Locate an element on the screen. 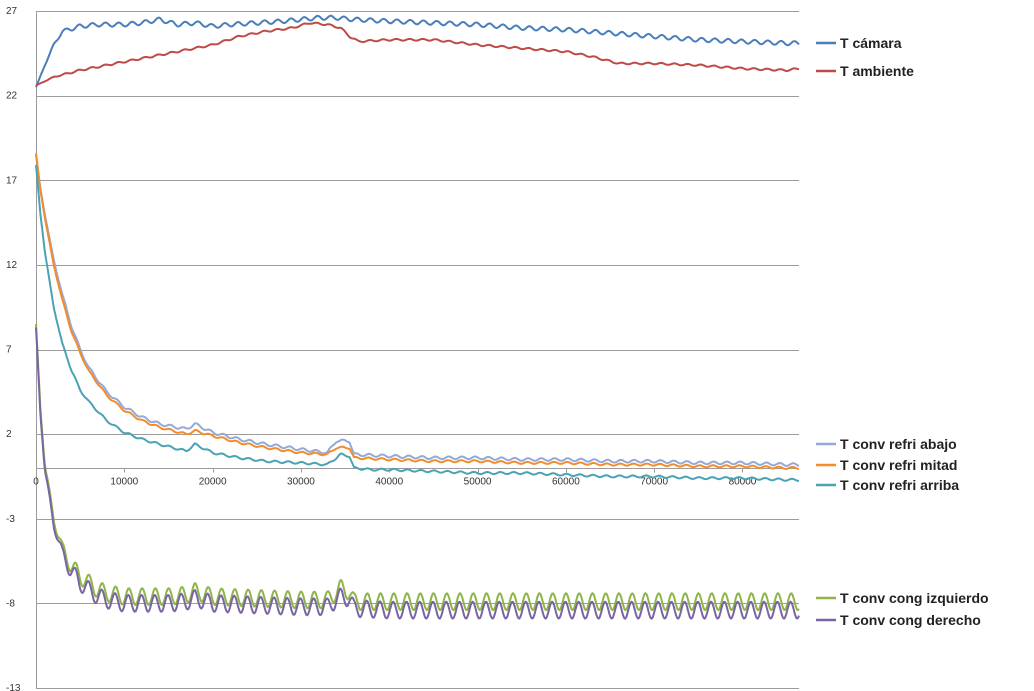 The height and width of the screenshot is (691, 1034). legend-label: T conv cong izquierdo is located at coordinates (914, 598).